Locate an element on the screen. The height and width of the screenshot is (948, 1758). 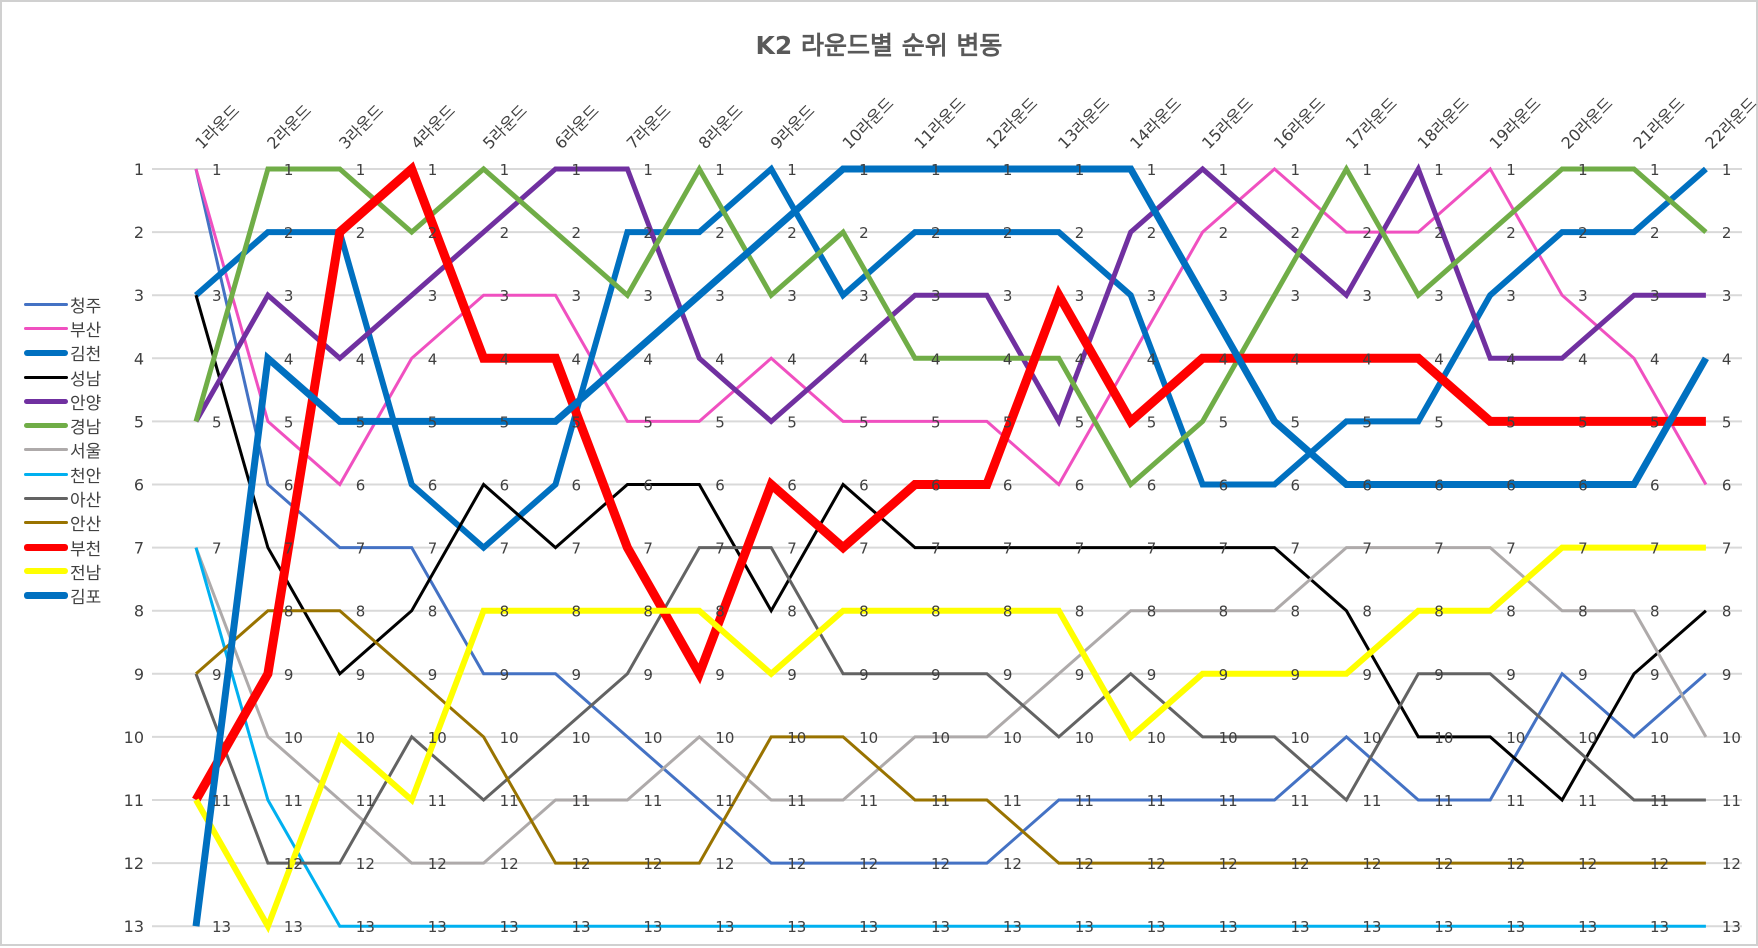
x-tick-label: 21라운드 is located at coordinates (1658, 123).